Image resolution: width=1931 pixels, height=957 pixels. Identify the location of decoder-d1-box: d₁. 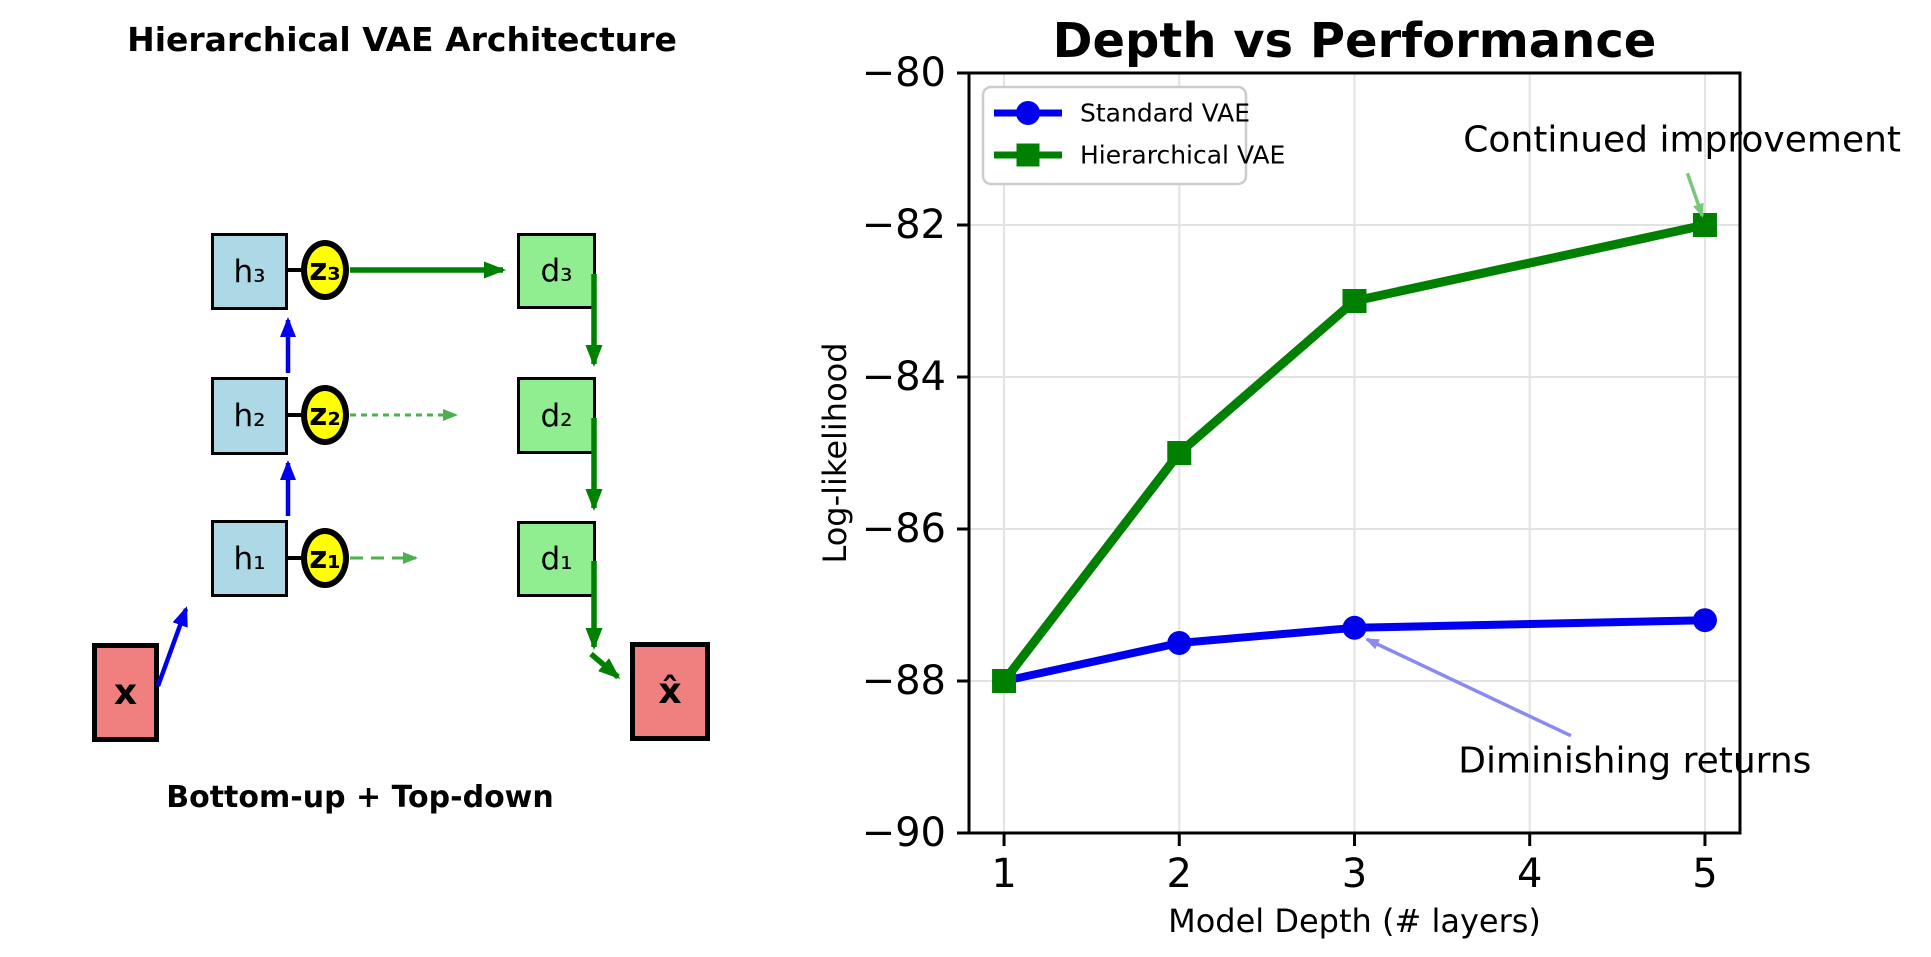
(556, 559).